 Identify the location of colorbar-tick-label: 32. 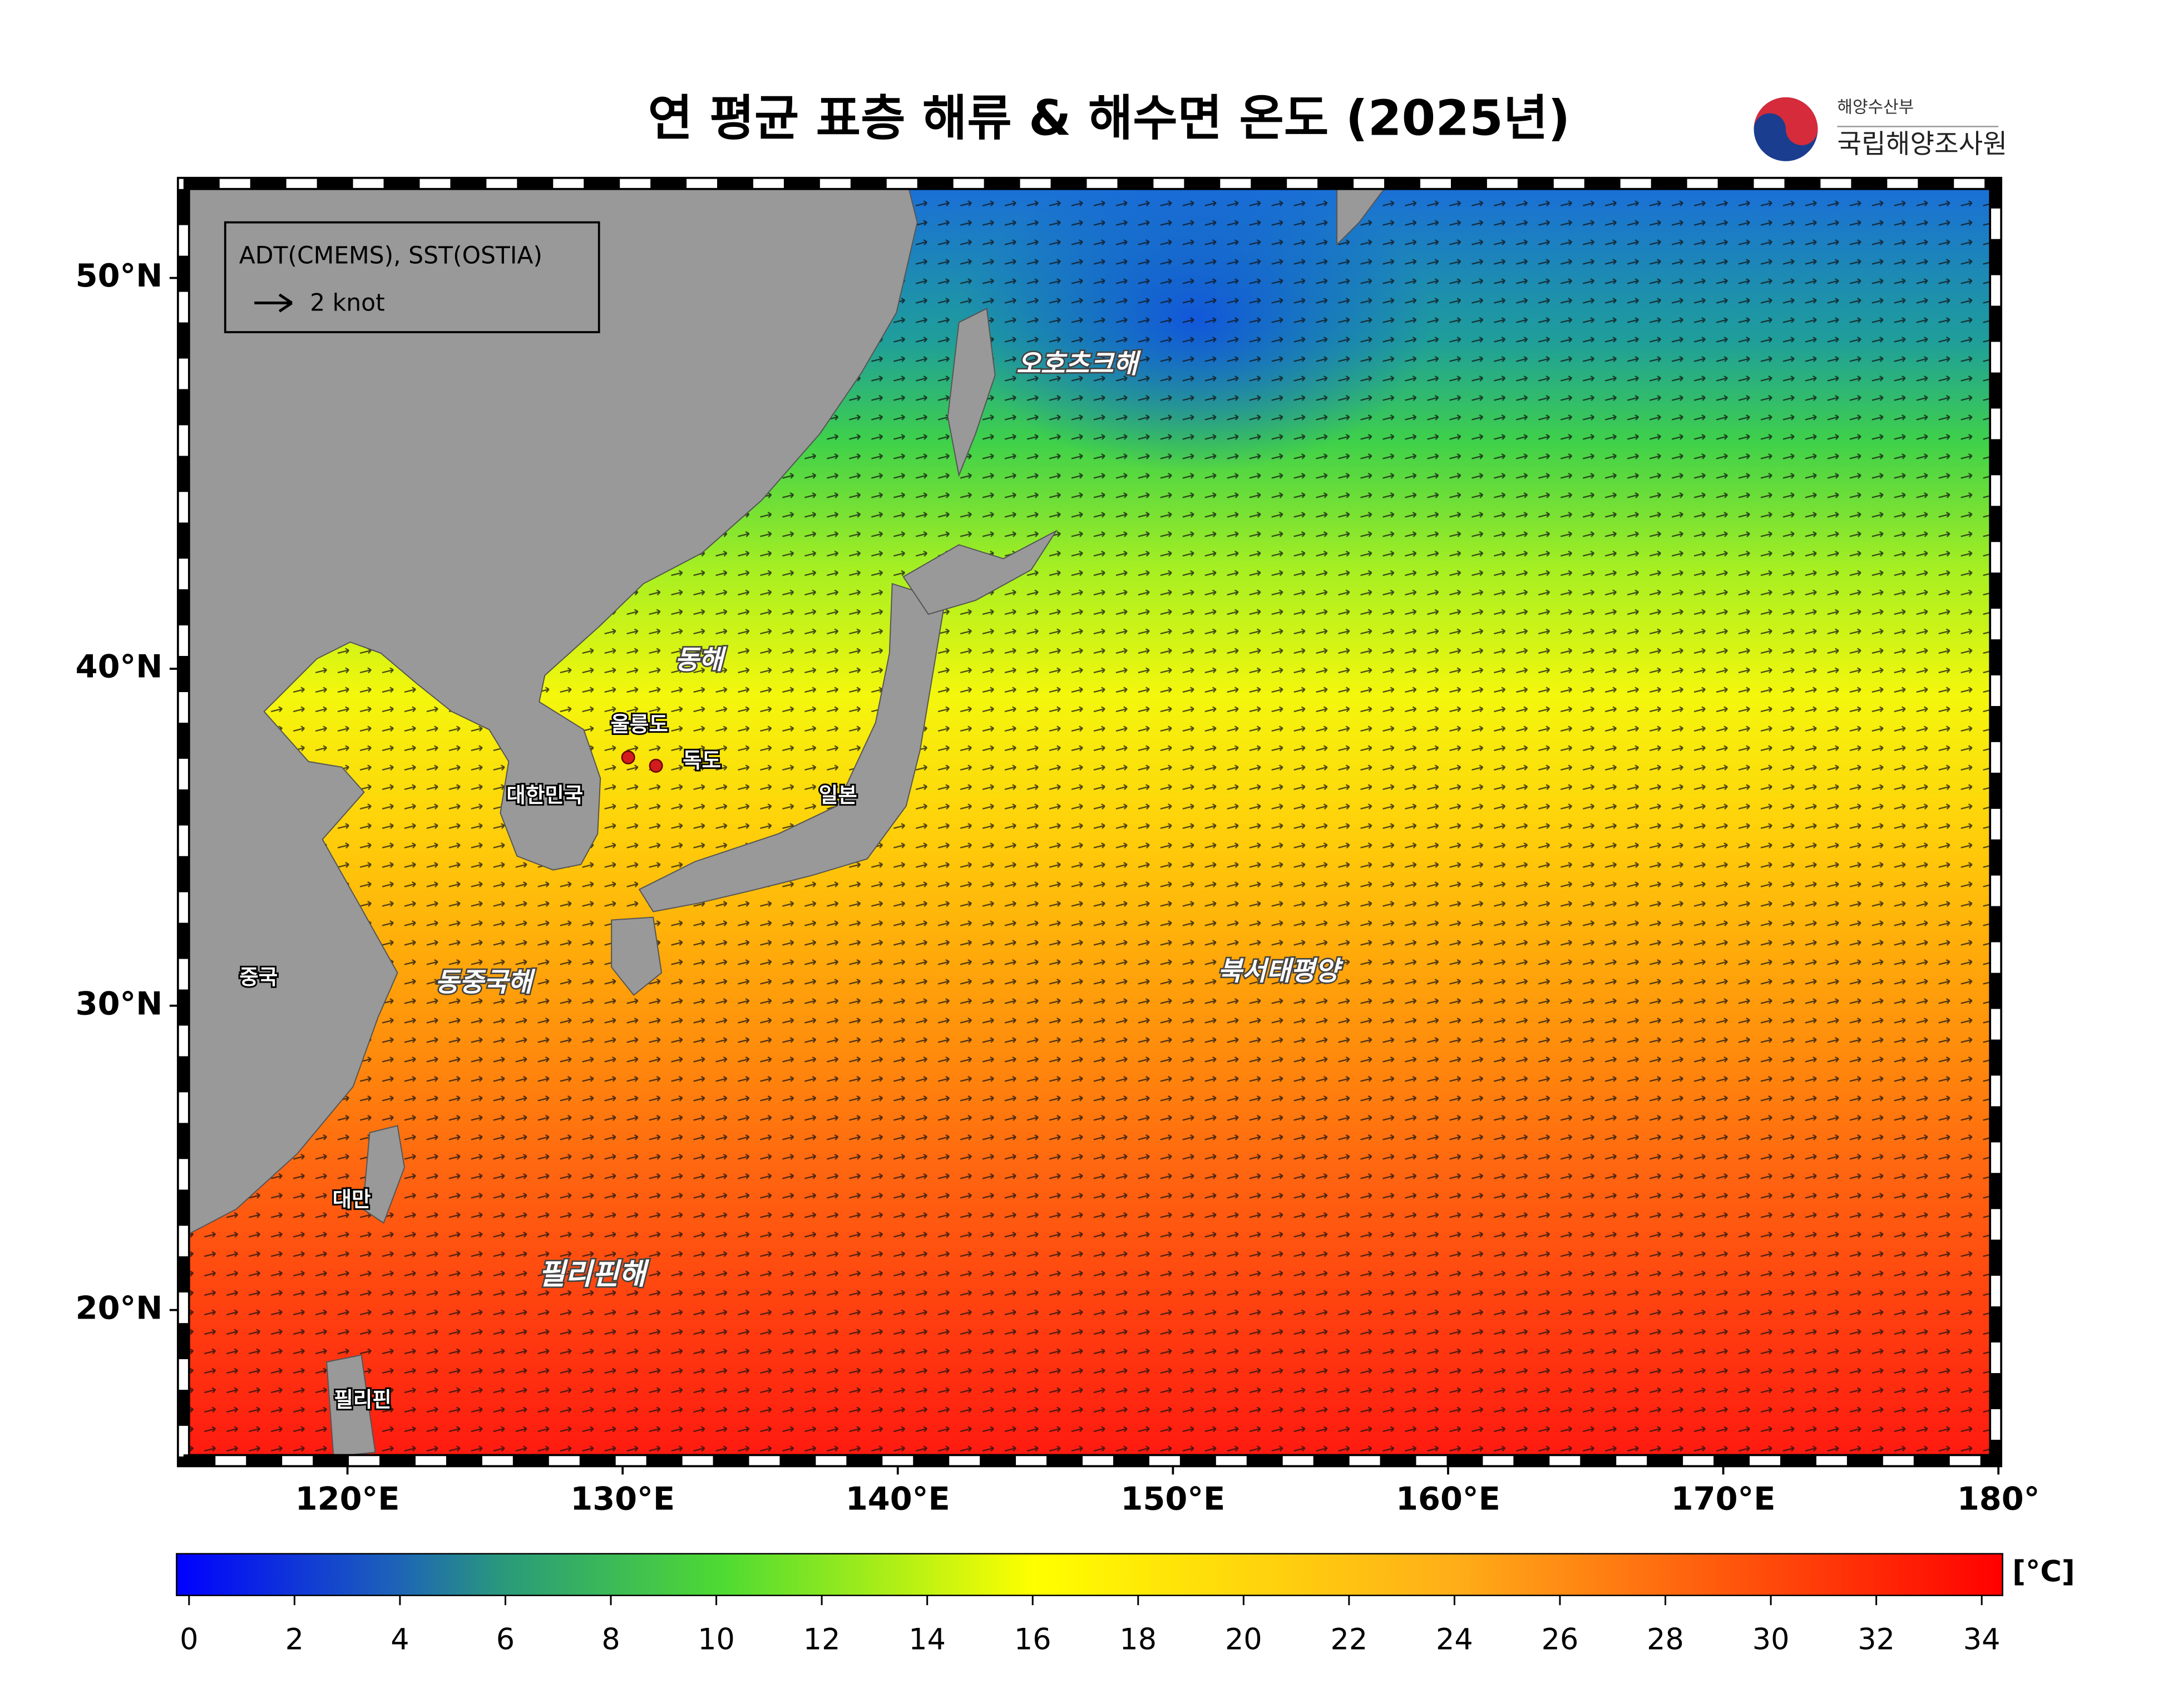
(1876, 1640).